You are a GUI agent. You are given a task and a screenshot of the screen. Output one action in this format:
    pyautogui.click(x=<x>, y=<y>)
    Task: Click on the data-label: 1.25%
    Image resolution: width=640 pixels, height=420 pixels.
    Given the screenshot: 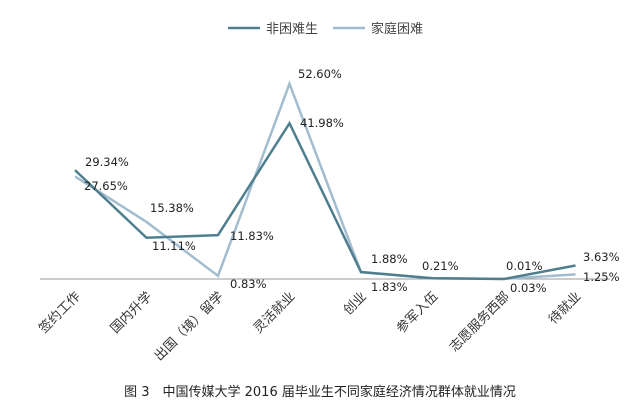 What is the action you would take?
    pyautogui.click(x=601, y=277)
    